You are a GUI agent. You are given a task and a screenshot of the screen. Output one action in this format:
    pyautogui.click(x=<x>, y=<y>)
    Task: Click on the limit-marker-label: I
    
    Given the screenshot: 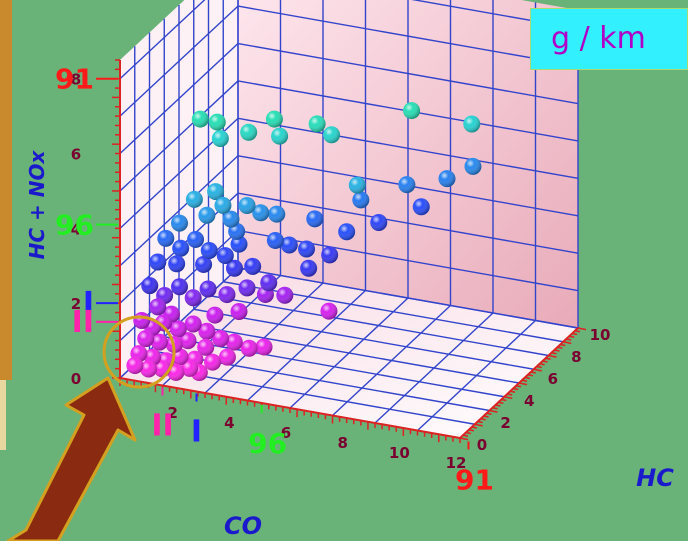 What is the action you would take?
    pyautogui.click(x=88, y=303)
    